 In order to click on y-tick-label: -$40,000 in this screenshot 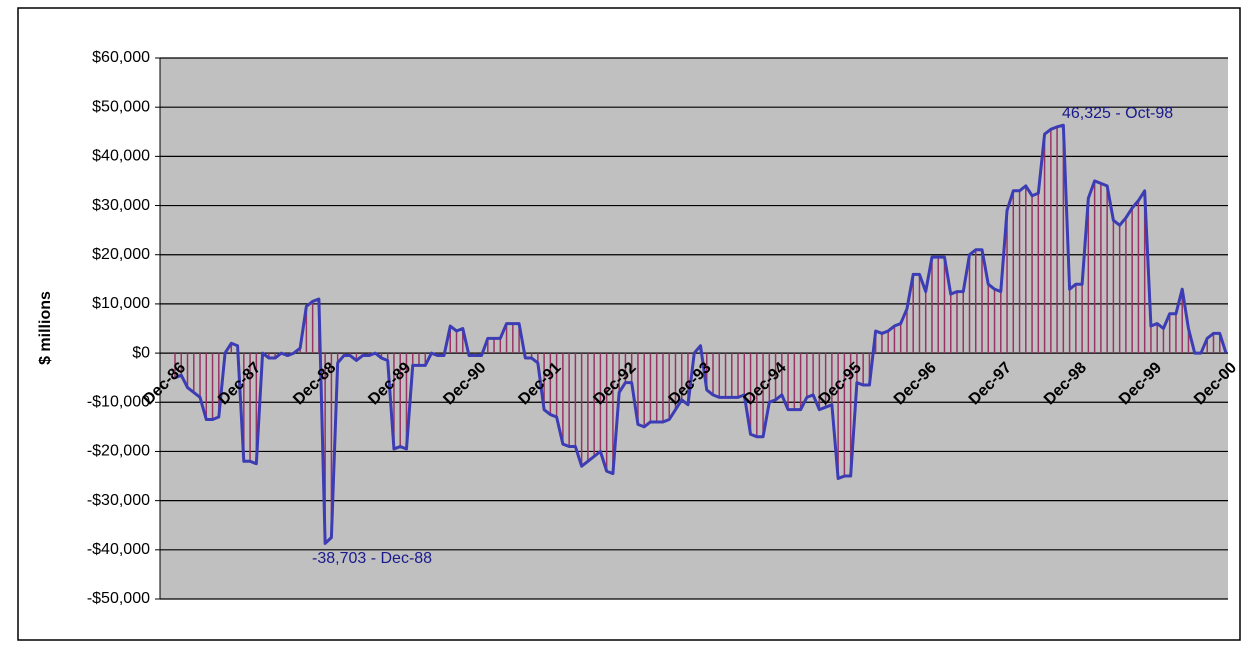, I will do `click(118, 549)`.